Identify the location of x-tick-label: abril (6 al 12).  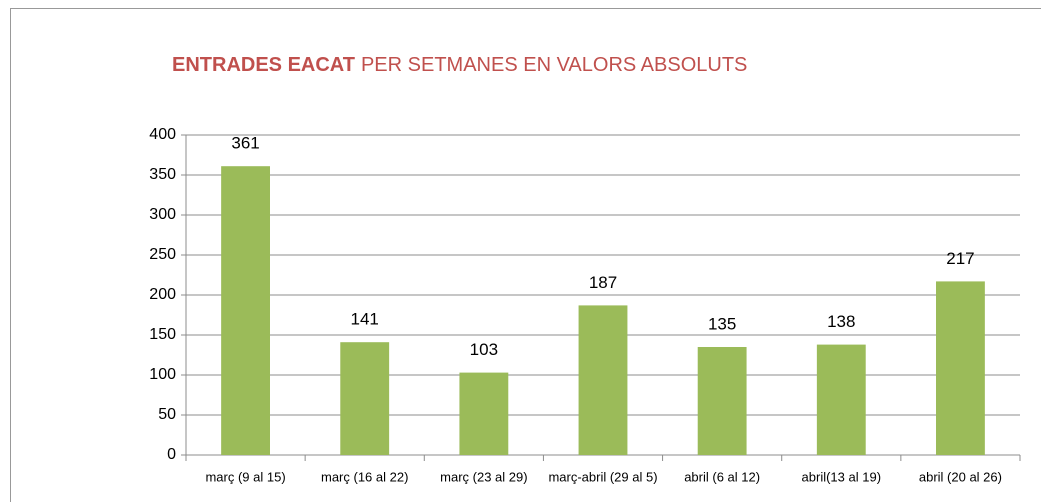
(722, 476).